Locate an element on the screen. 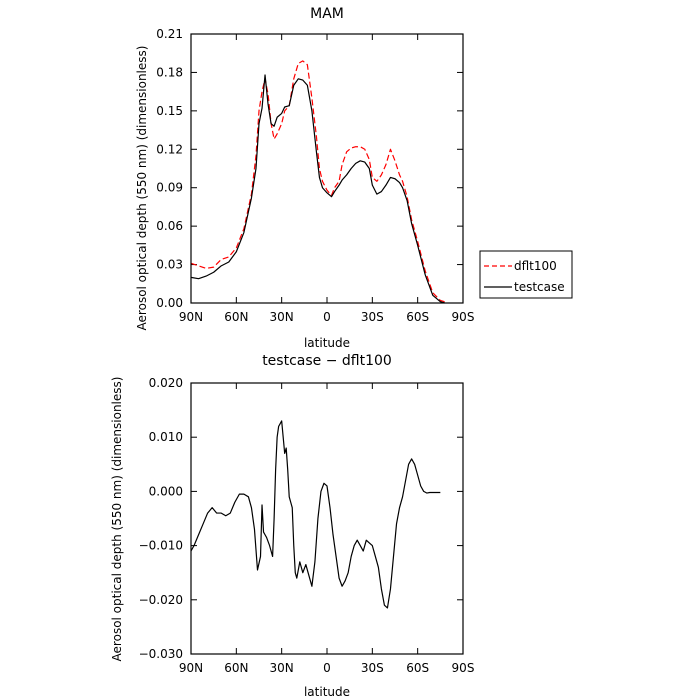 This screenshot has width=700, height=700. top-chart-xtick-label: 0 is located at coordinates (327, 317).